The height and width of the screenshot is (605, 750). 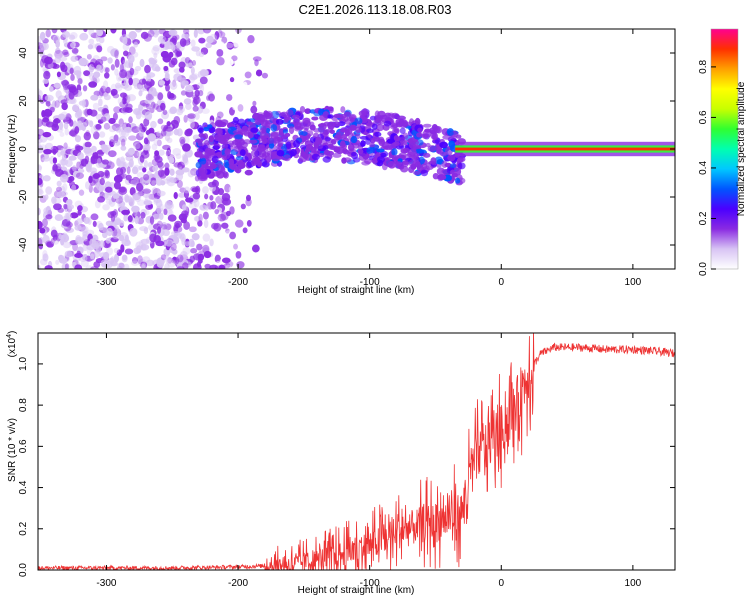 I want to click on colorbar-tick-label: 0.4, so click(x=703, y=168).